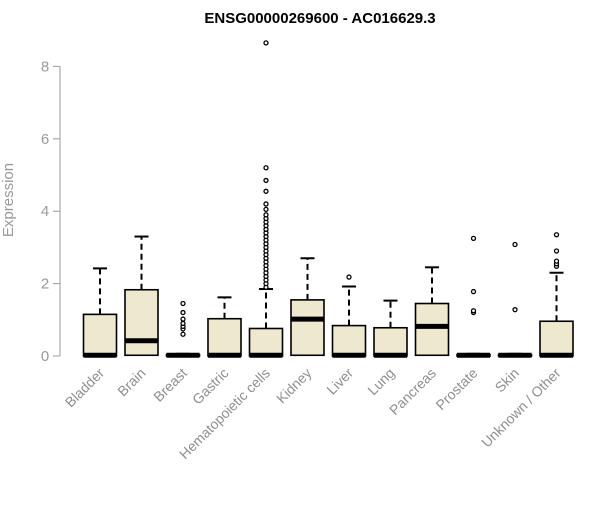  I want to click on x-category-label: Breast, so click(170, 385).